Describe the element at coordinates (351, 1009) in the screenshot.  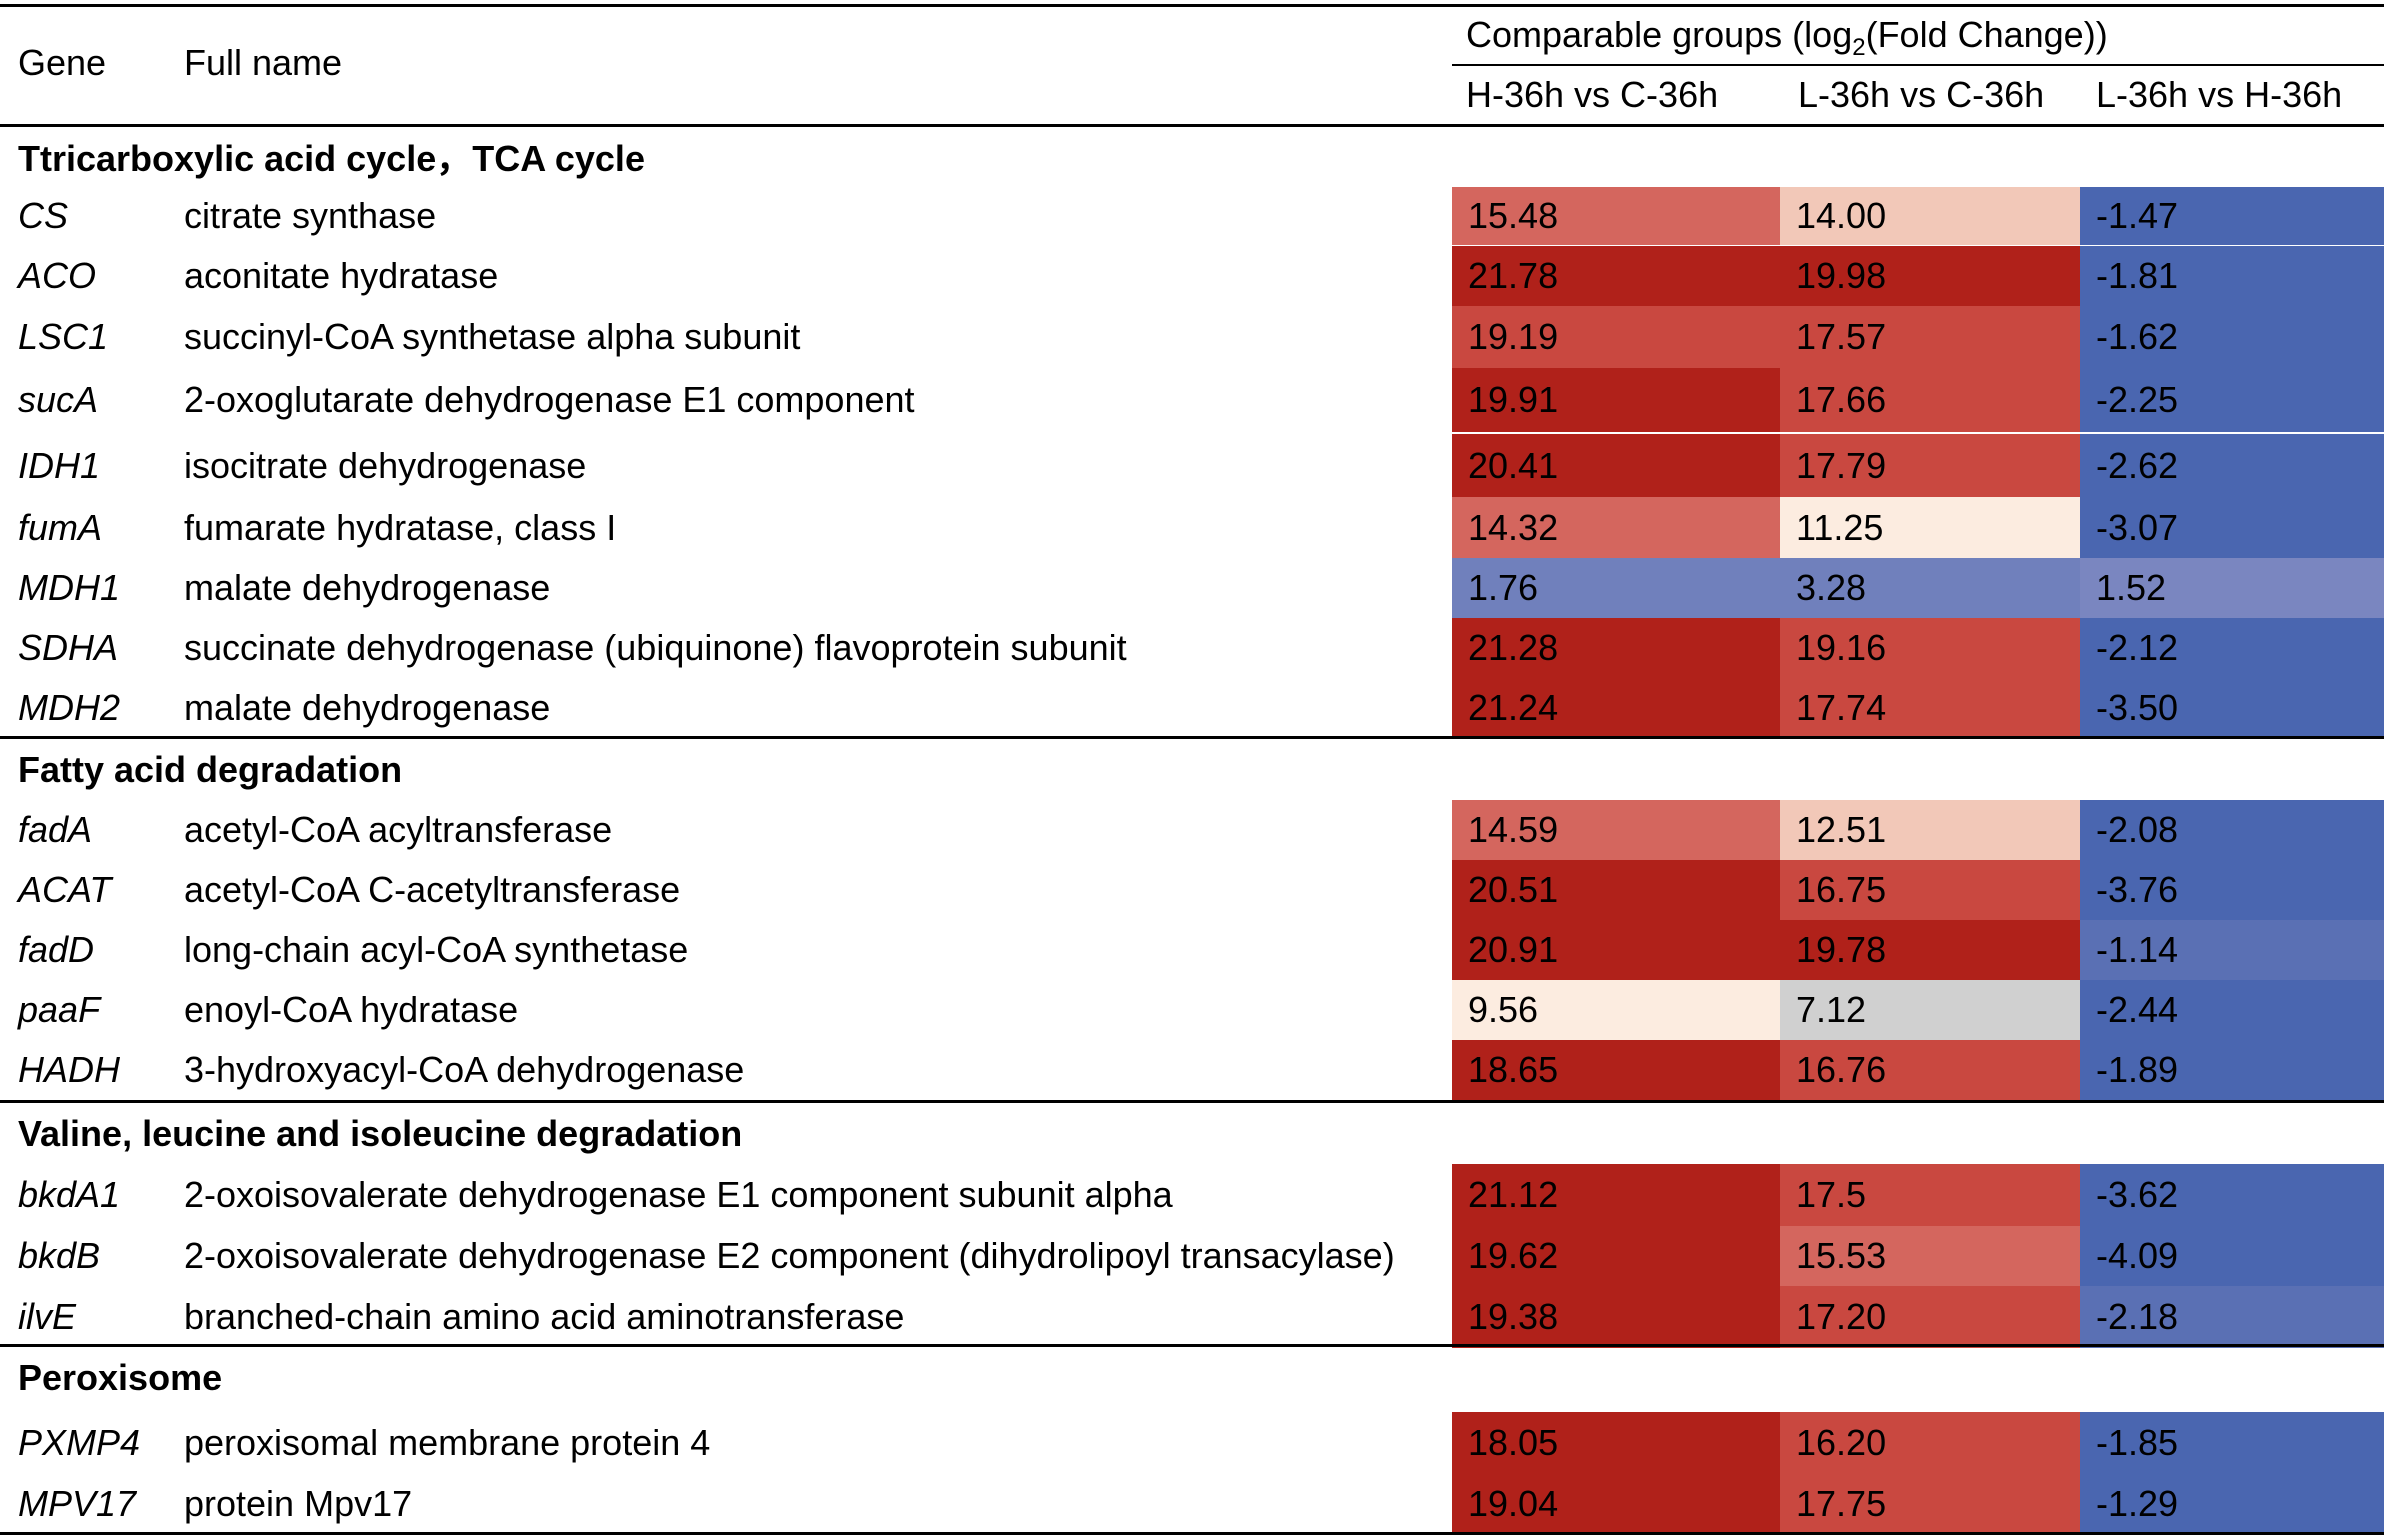
I see `gene-full-name: enoyl-CoA hydratase` at that location.